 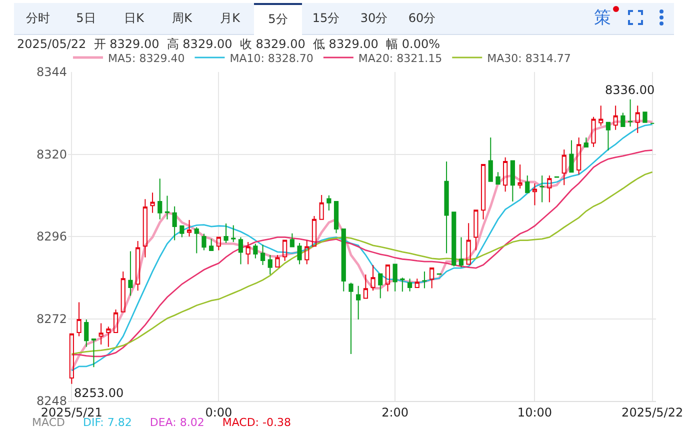 I want to click on text: 策, so click(x=602, y=18).